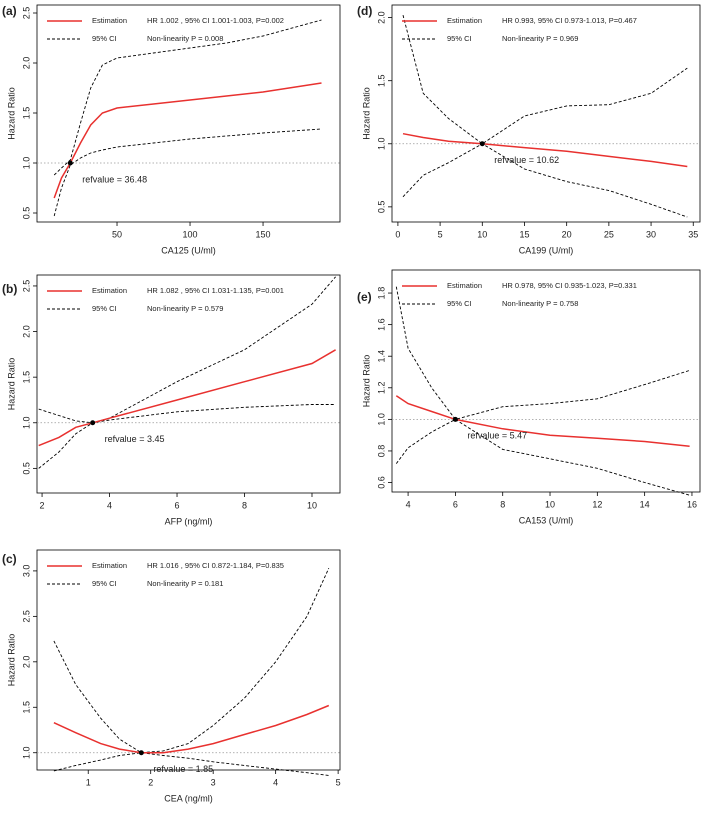 The height and width of the screenshot is (826, 709). What do you see at coordinates (609, 234) in the screenshot?
I see `x-tick-label: 25` at bounding box center [609, 234].